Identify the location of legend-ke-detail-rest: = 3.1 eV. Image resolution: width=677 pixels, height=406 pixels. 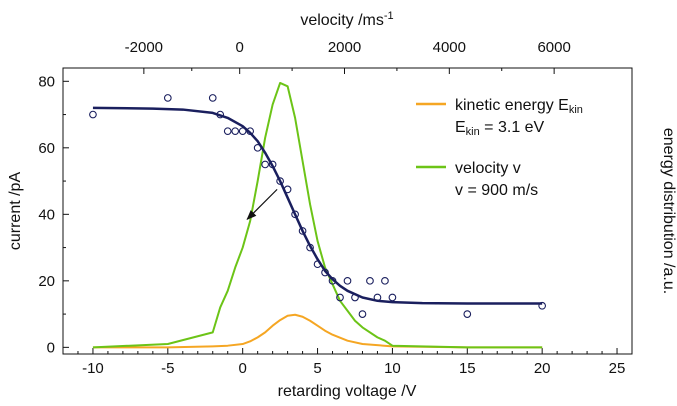
(512, 127).